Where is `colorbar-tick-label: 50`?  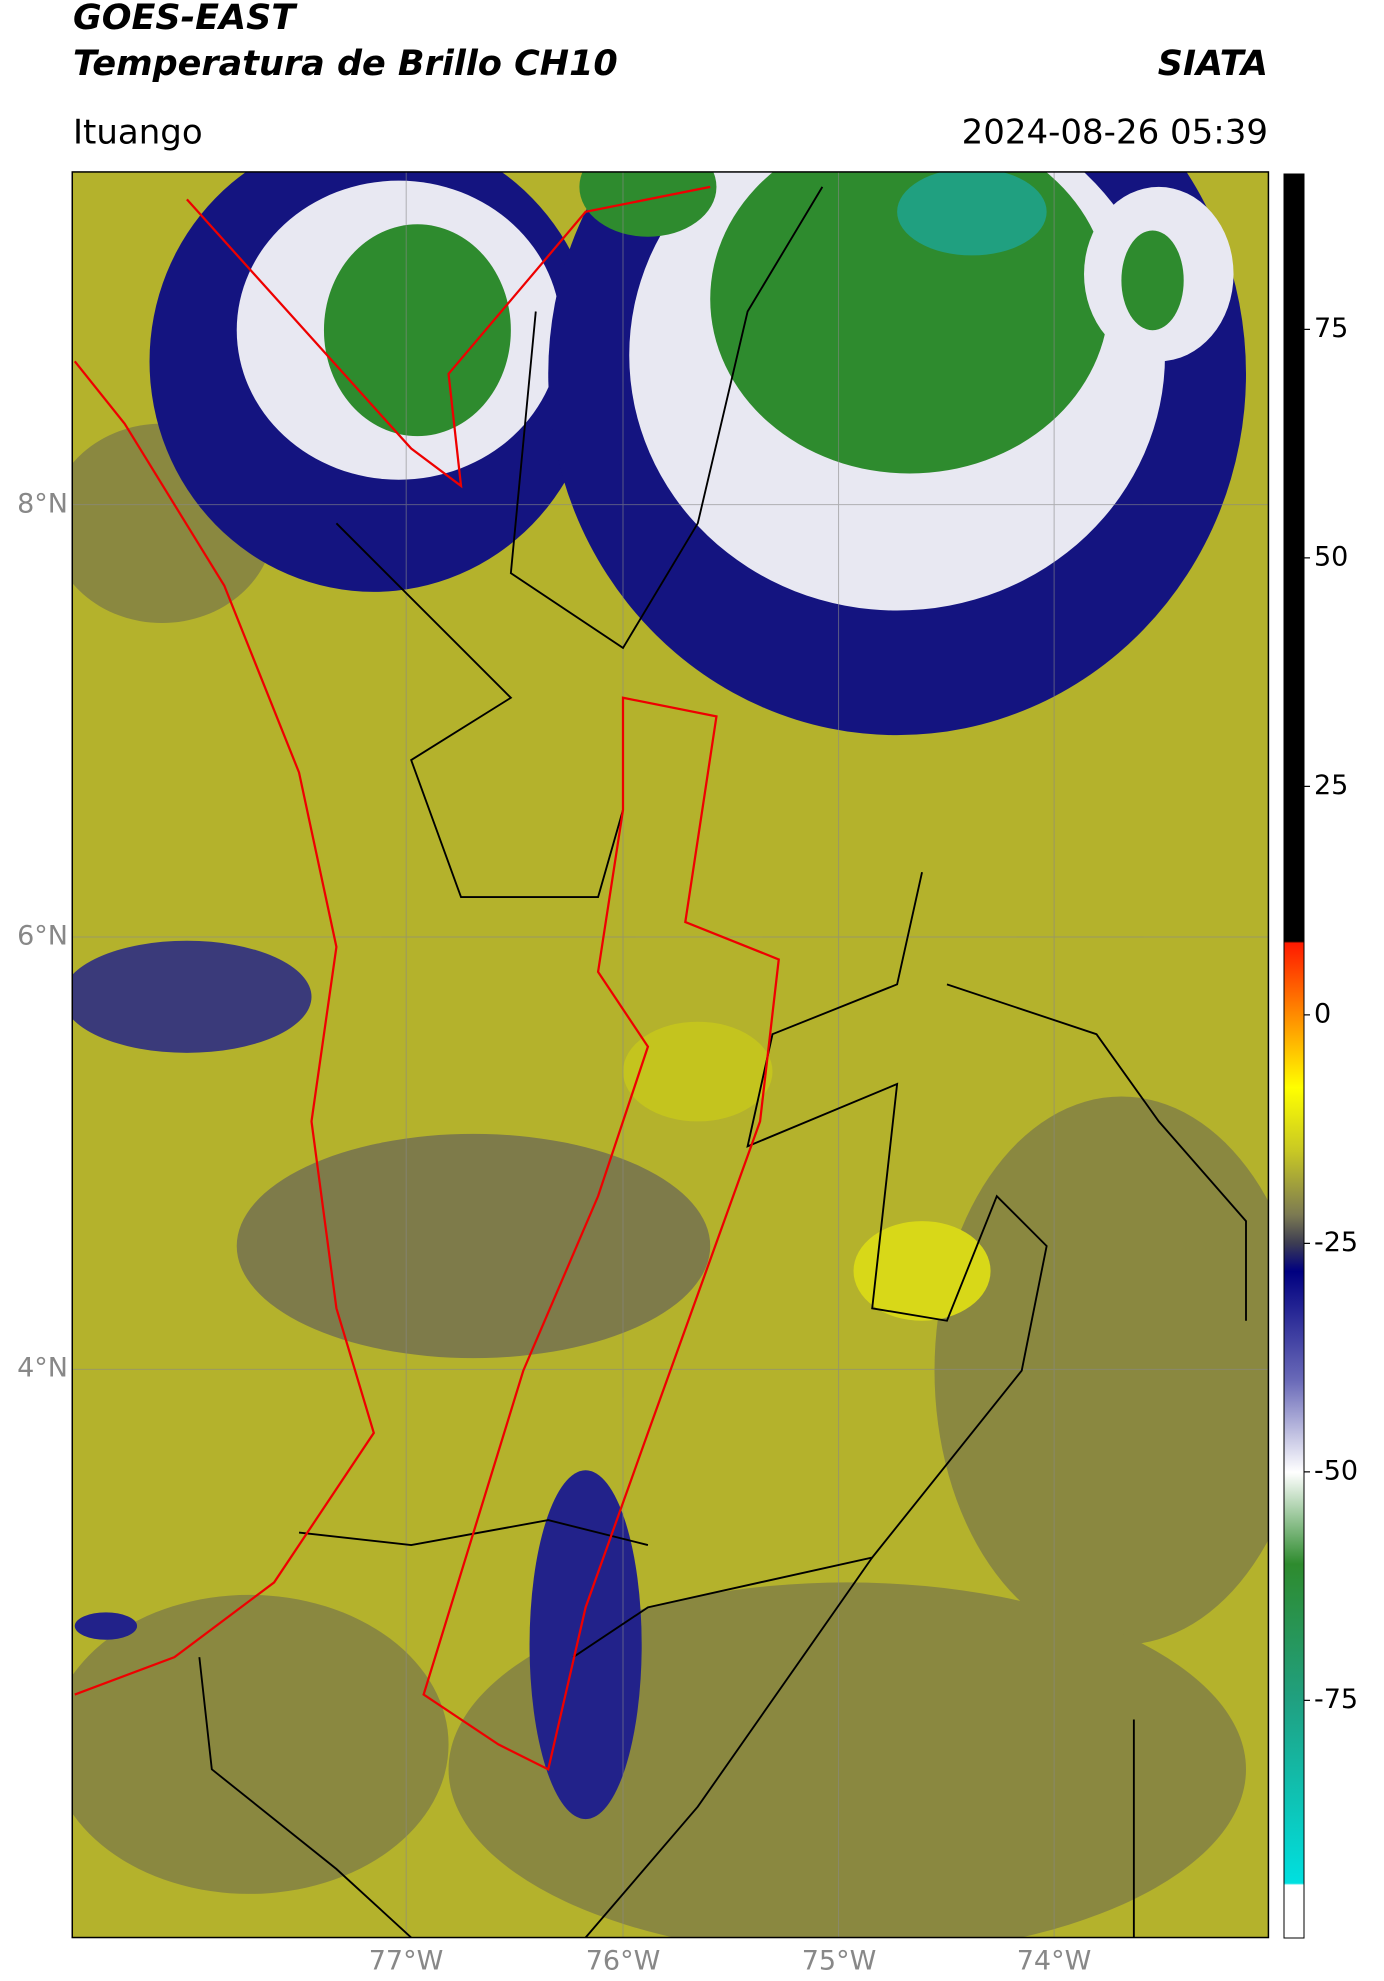
colorbar-tick-label: 50 is located at coordinates (1331, 556).